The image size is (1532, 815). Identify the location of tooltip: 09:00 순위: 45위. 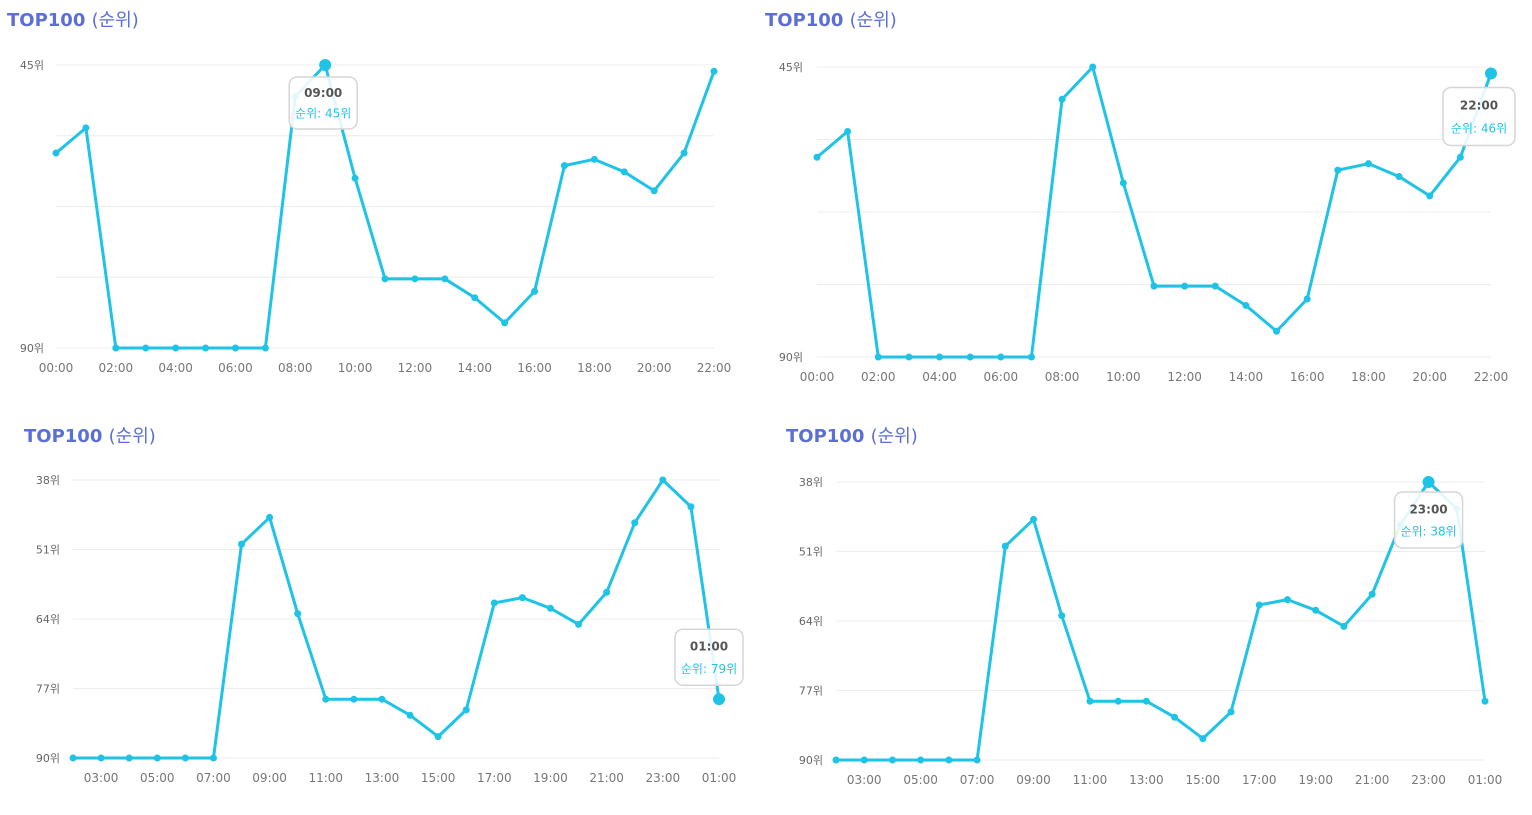
(323, 103).